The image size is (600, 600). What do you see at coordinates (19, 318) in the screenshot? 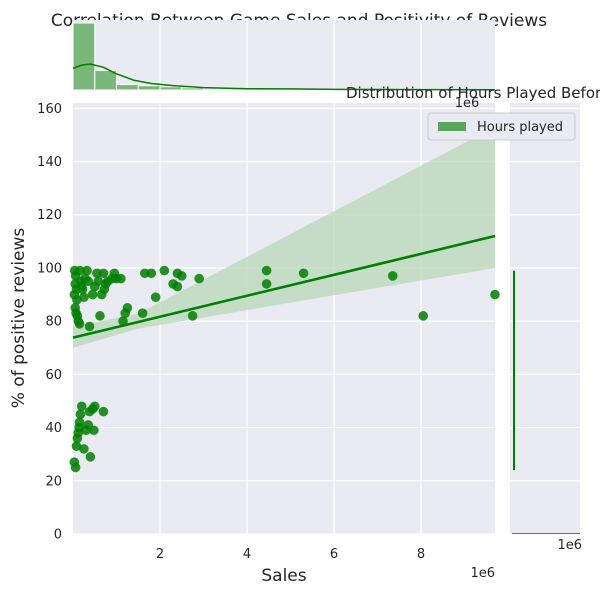
I see `y-axis-label: % of positive reviews` at bounding box center [19, 318].